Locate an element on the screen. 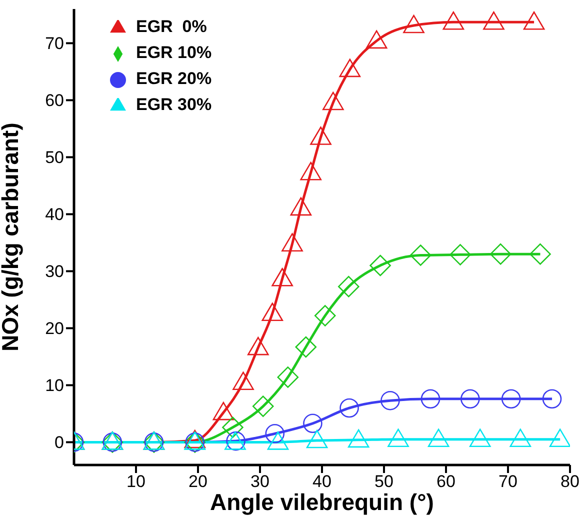  y-tick-label: 60 is located at coordinates (54, 100).